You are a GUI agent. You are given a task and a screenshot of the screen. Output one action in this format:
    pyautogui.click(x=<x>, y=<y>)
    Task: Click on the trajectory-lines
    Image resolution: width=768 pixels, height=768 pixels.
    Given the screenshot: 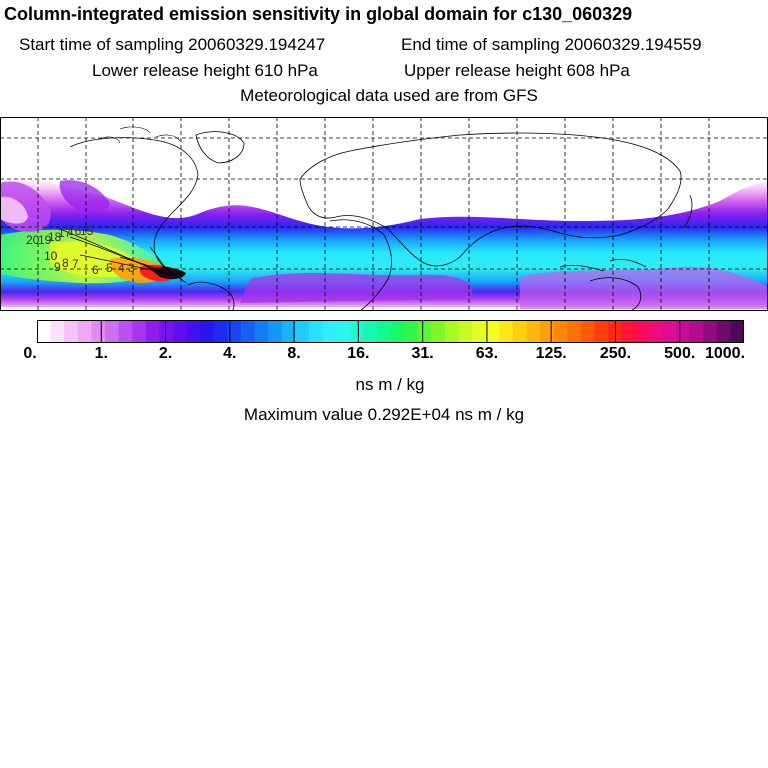 What is the action you would take?
    pyautogui.click(x=116, y=252)
    